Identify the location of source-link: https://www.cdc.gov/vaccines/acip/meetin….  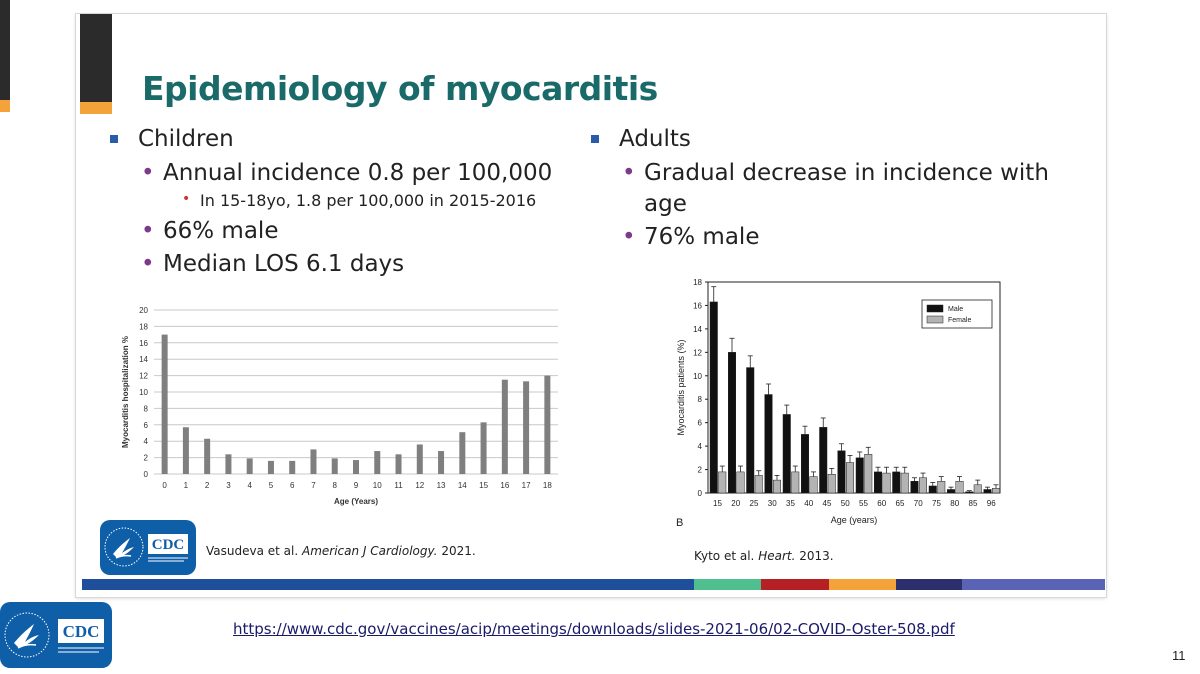
(594, 629).